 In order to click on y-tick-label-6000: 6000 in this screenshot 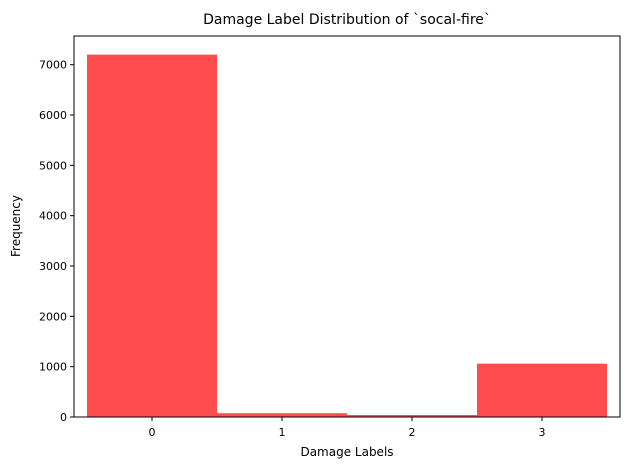, I will do `click(53, 115)`.